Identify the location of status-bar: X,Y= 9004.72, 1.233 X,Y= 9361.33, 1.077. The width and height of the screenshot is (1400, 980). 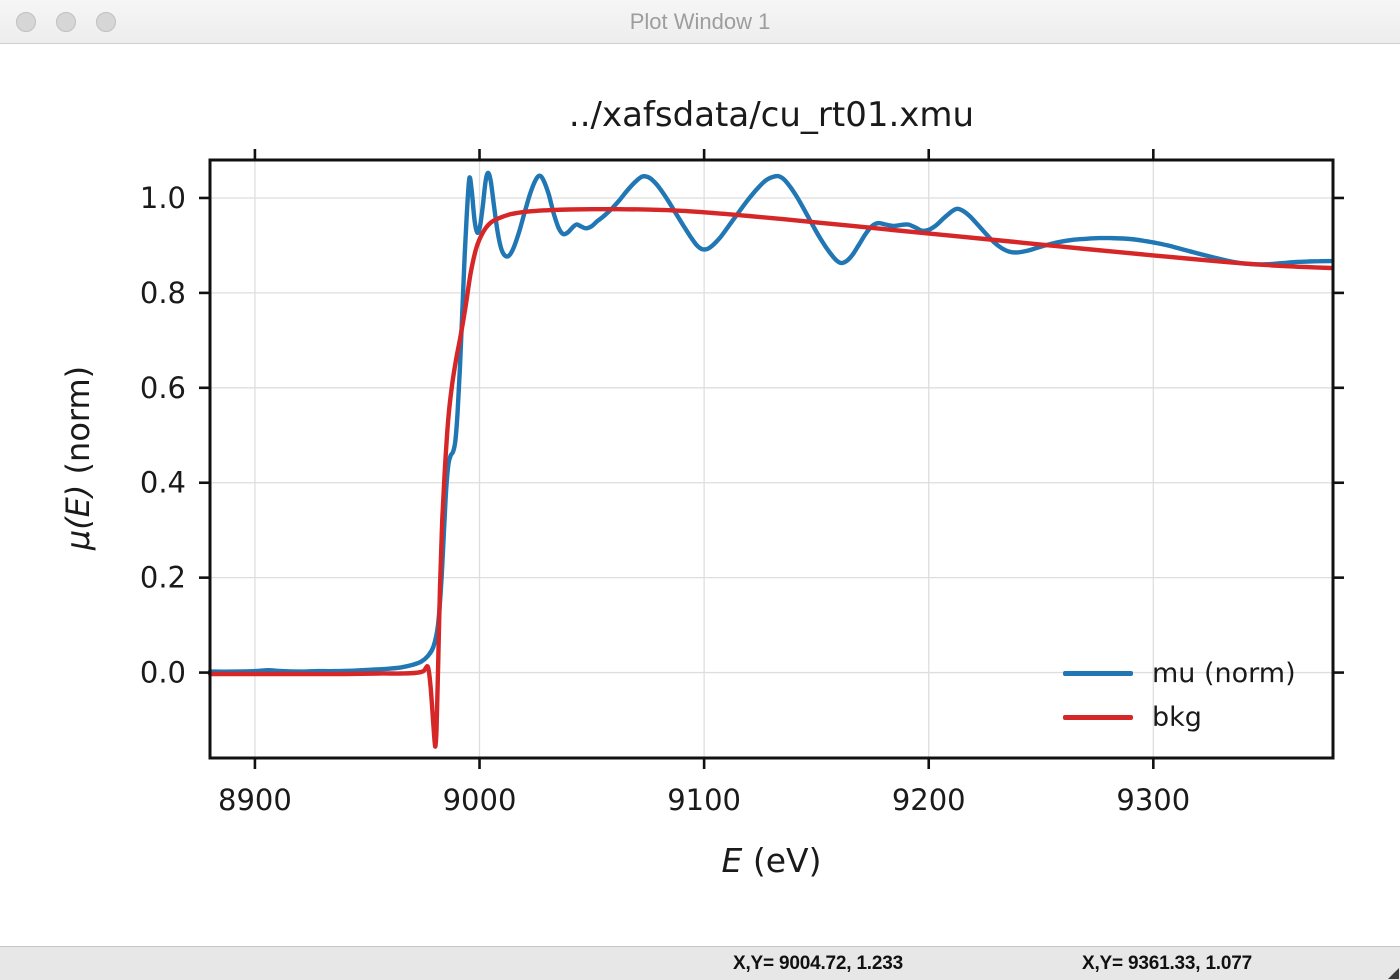
(700, 963).